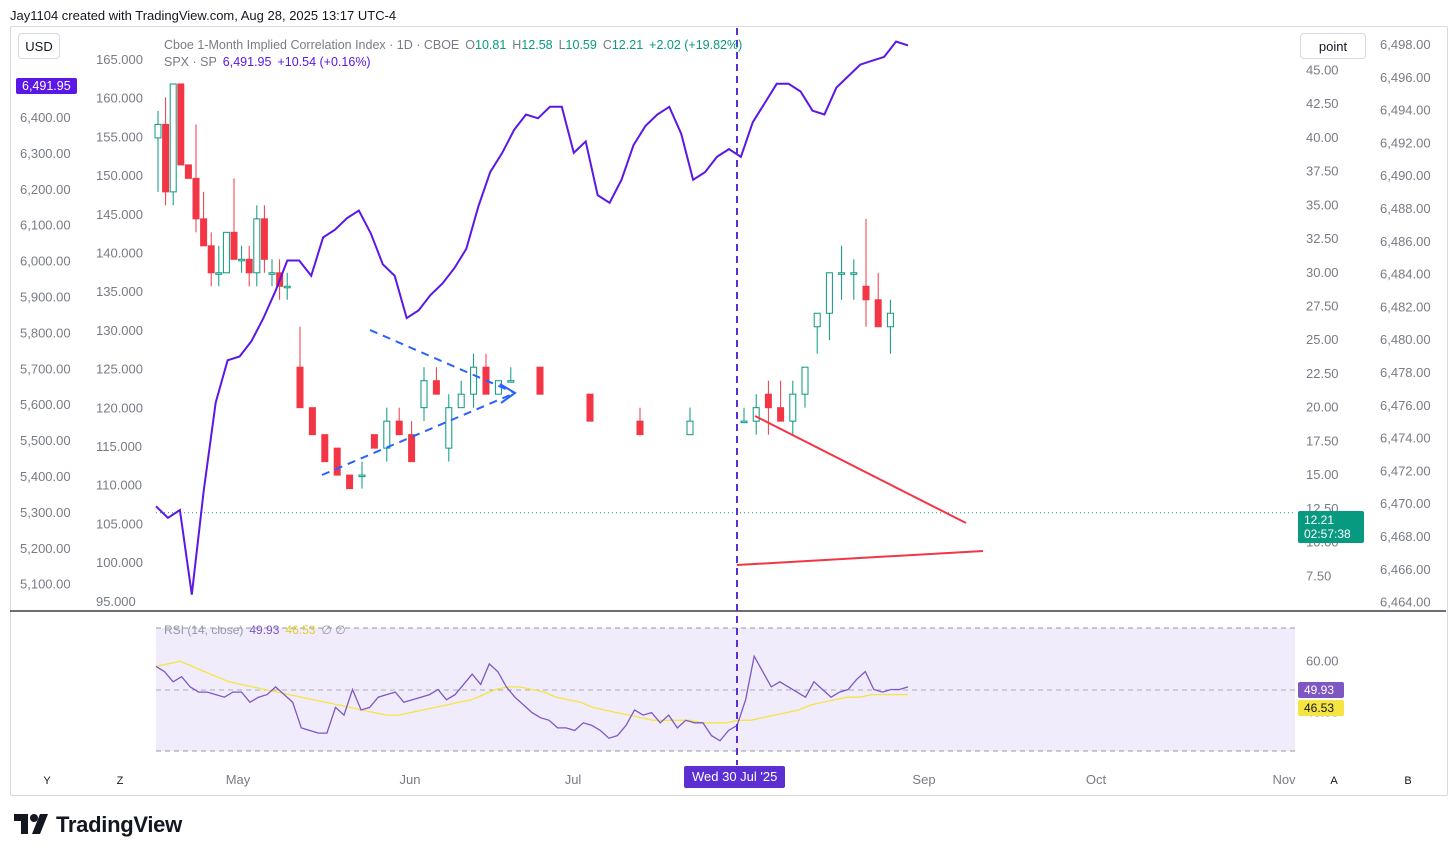  I want to click on rsi-ma-line, so click(531, 692).